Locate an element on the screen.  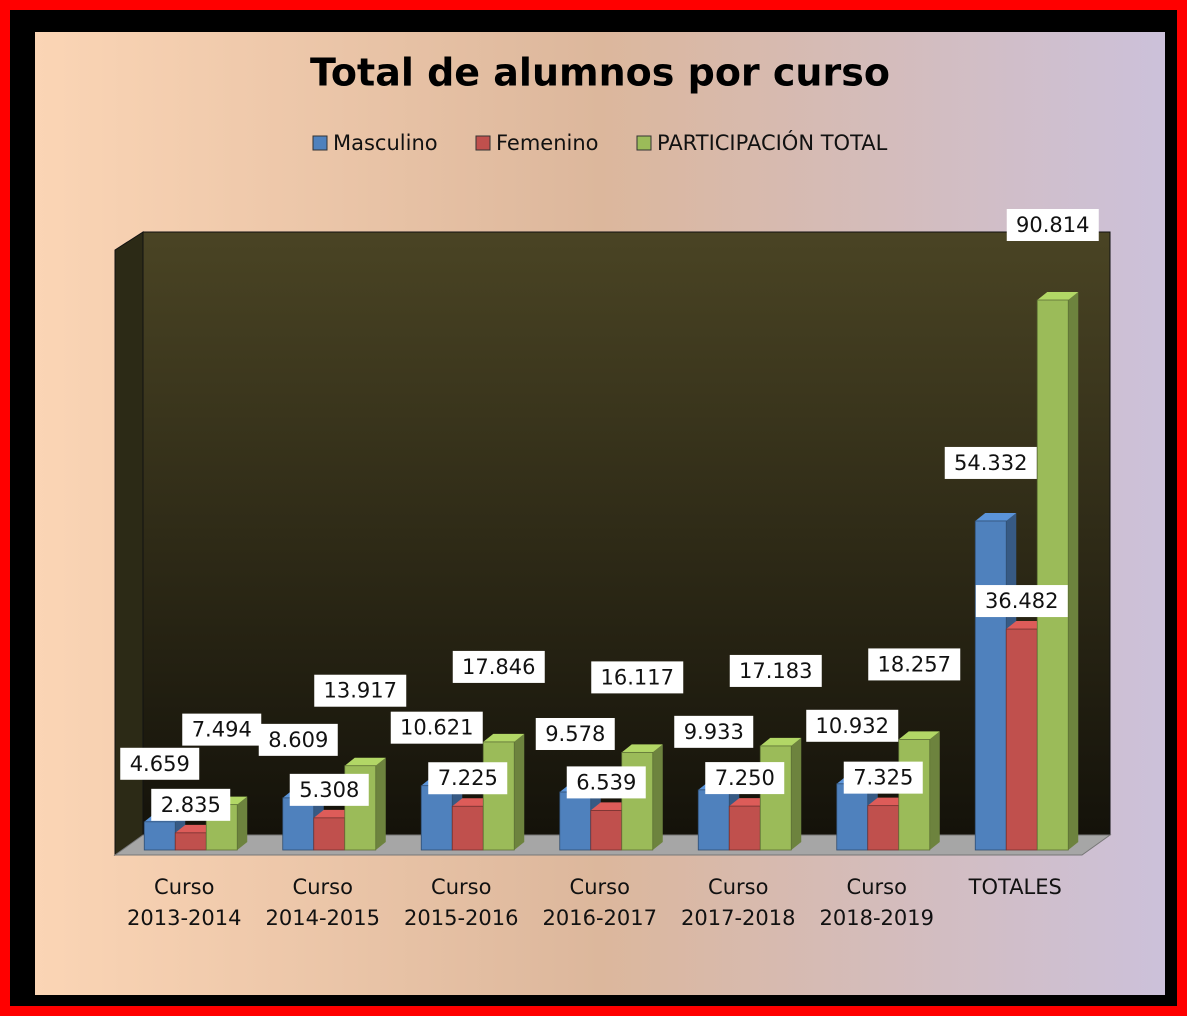
value-label: 4.659 is located at coordinates (160, 764).